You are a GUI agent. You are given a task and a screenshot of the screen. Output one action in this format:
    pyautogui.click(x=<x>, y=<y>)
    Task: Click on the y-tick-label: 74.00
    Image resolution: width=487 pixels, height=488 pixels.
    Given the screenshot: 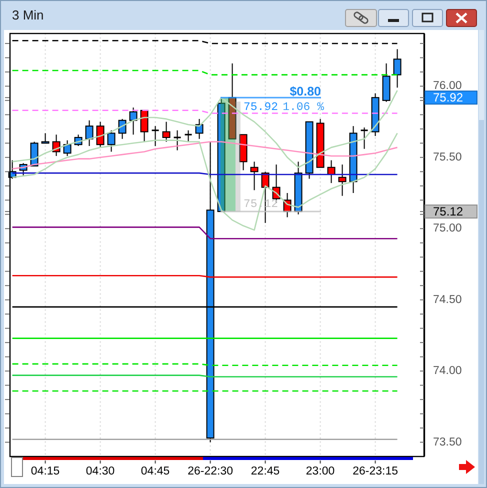 What is the action you would take?
    pyautogui.click(x=447, y=371)
    